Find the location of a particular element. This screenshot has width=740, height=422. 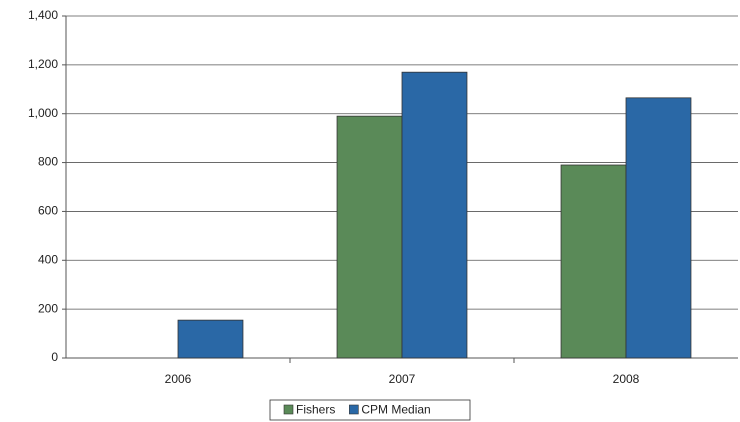

y-tick-label: 800 is located at coordinates (48, 162).